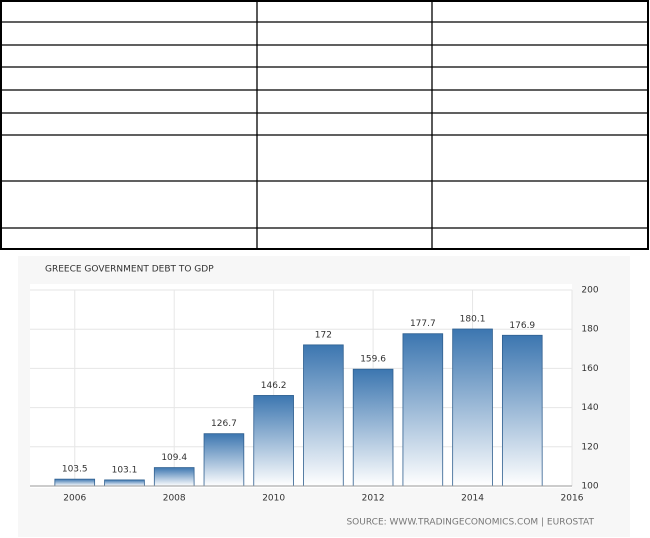 The width and height of the screenshot is (650, 538). What do you see at coordinates (125, 470) in the screenshot?
I see `data-label: 103.1` at bounding box center [125, 470].